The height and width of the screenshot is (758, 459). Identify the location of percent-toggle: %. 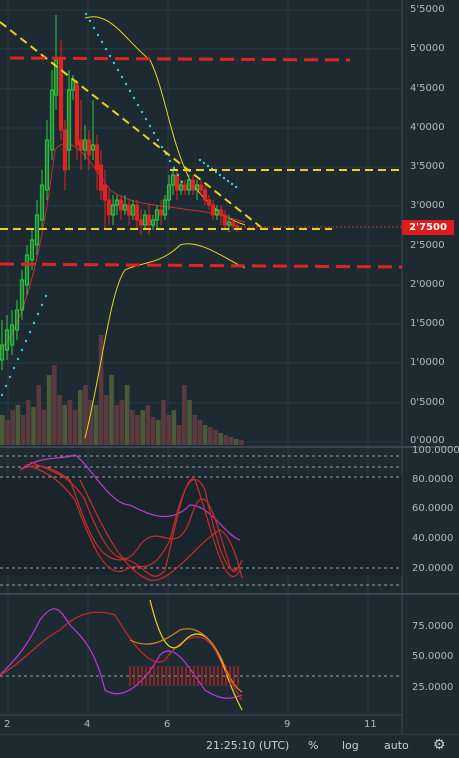
(313, 745).